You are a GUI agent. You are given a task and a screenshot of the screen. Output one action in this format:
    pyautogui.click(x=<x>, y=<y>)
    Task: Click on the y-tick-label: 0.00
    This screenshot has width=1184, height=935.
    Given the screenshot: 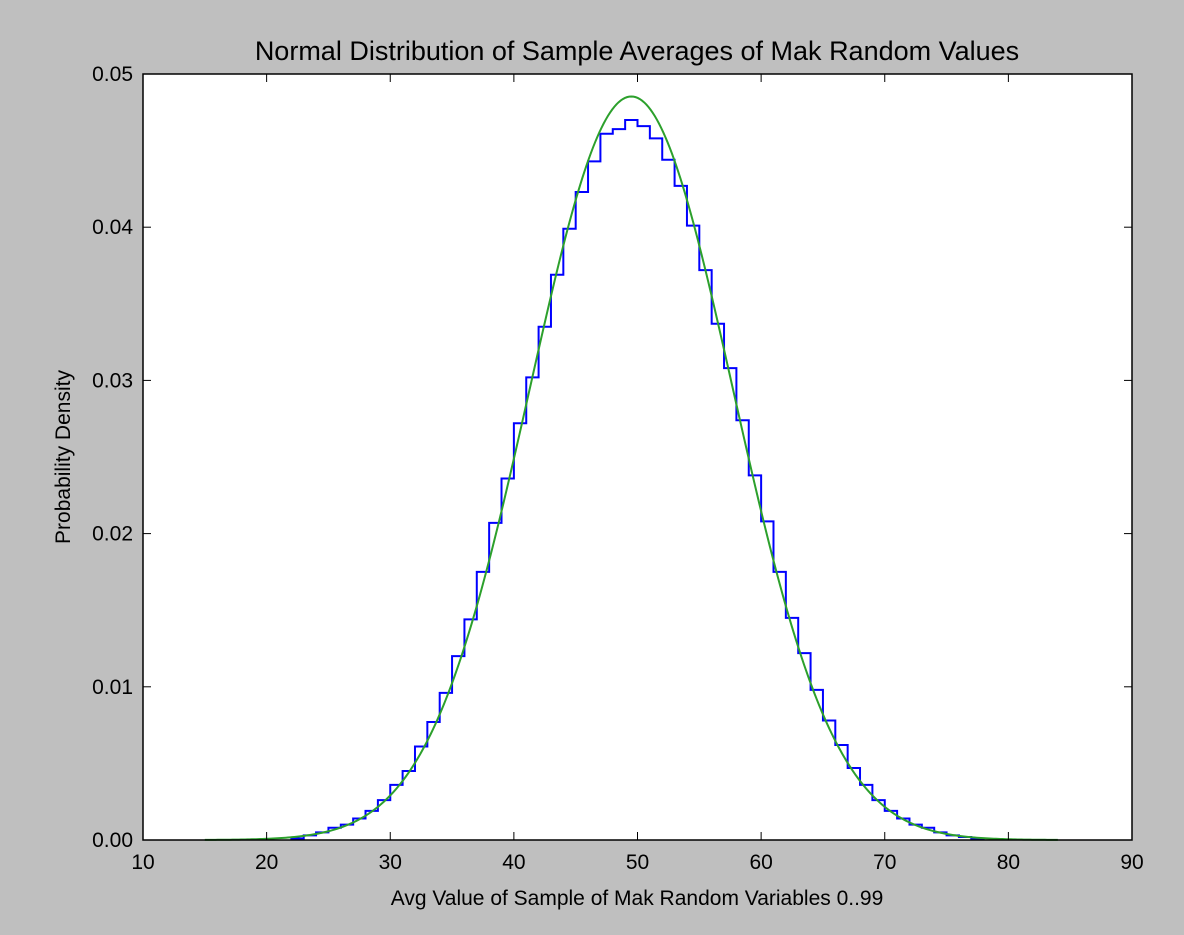 What is the action you would take?
    pyautogui.click(x=112, y=840)
    